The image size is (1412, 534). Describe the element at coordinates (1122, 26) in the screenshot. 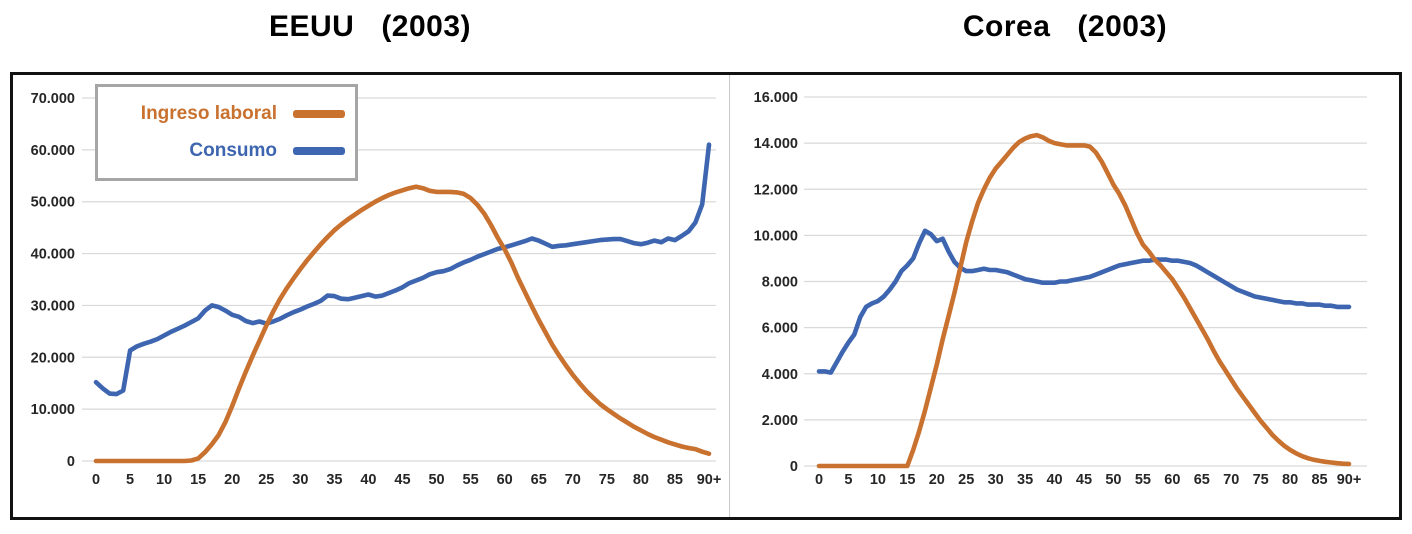

I see `chart-title-corea-year: (2003)` at that location.